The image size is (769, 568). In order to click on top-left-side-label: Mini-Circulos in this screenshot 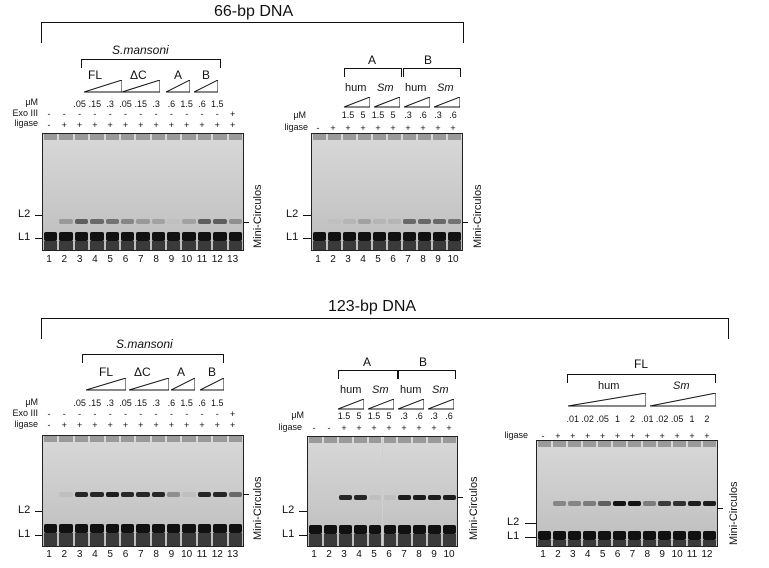, I will do `click(258, 216)`.